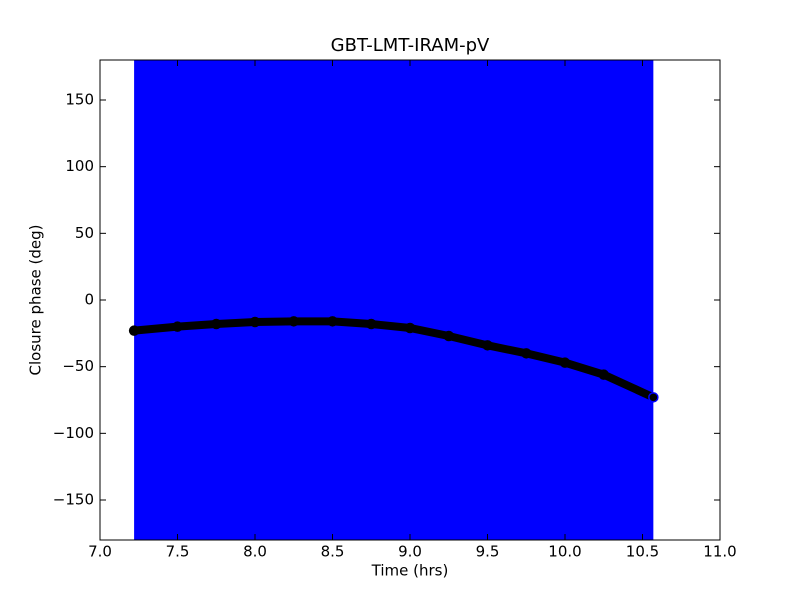 This screenshot has width=800, height=600. What do you see at coordinates (719, 552) in the screenshot?
I see `x-tick-label: 11.0` at bounding box center [719, 552].